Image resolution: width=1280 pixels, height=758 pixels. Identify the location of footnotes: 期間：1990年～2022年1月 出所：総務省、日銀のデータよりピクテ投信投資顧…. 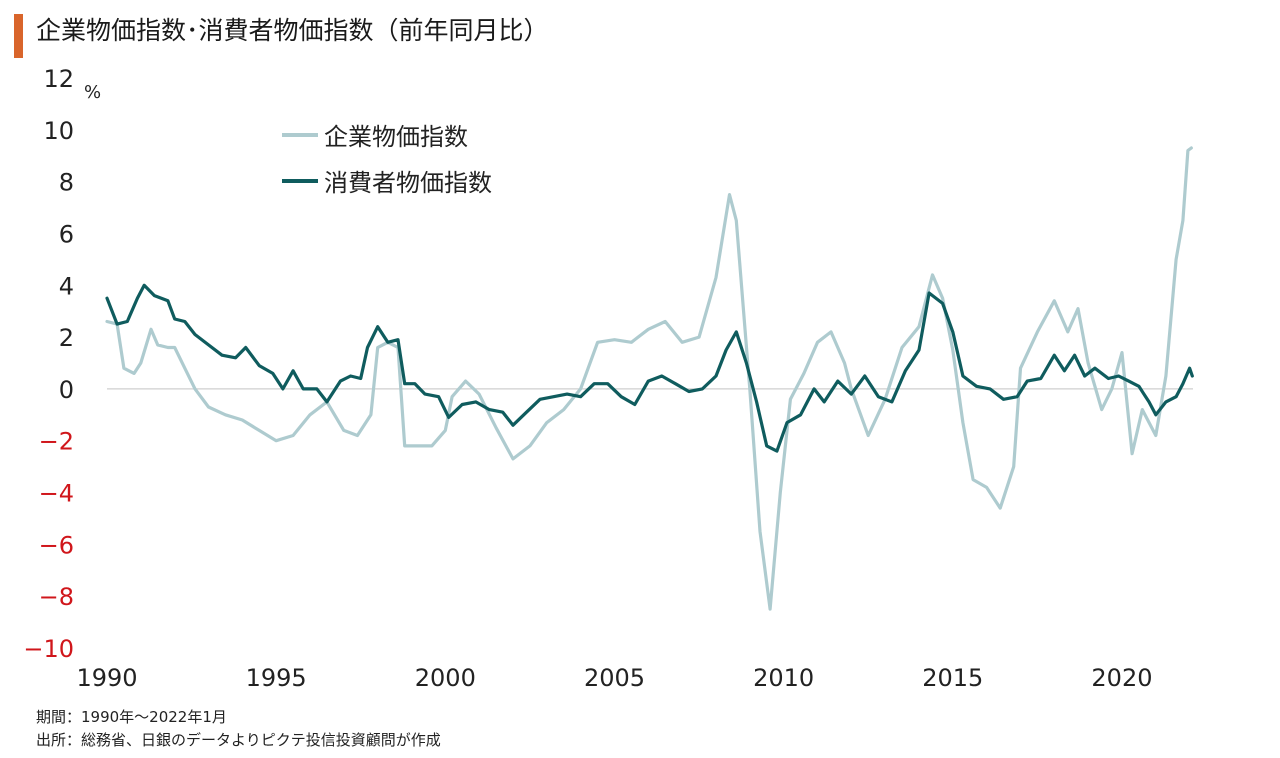
(238, 729).